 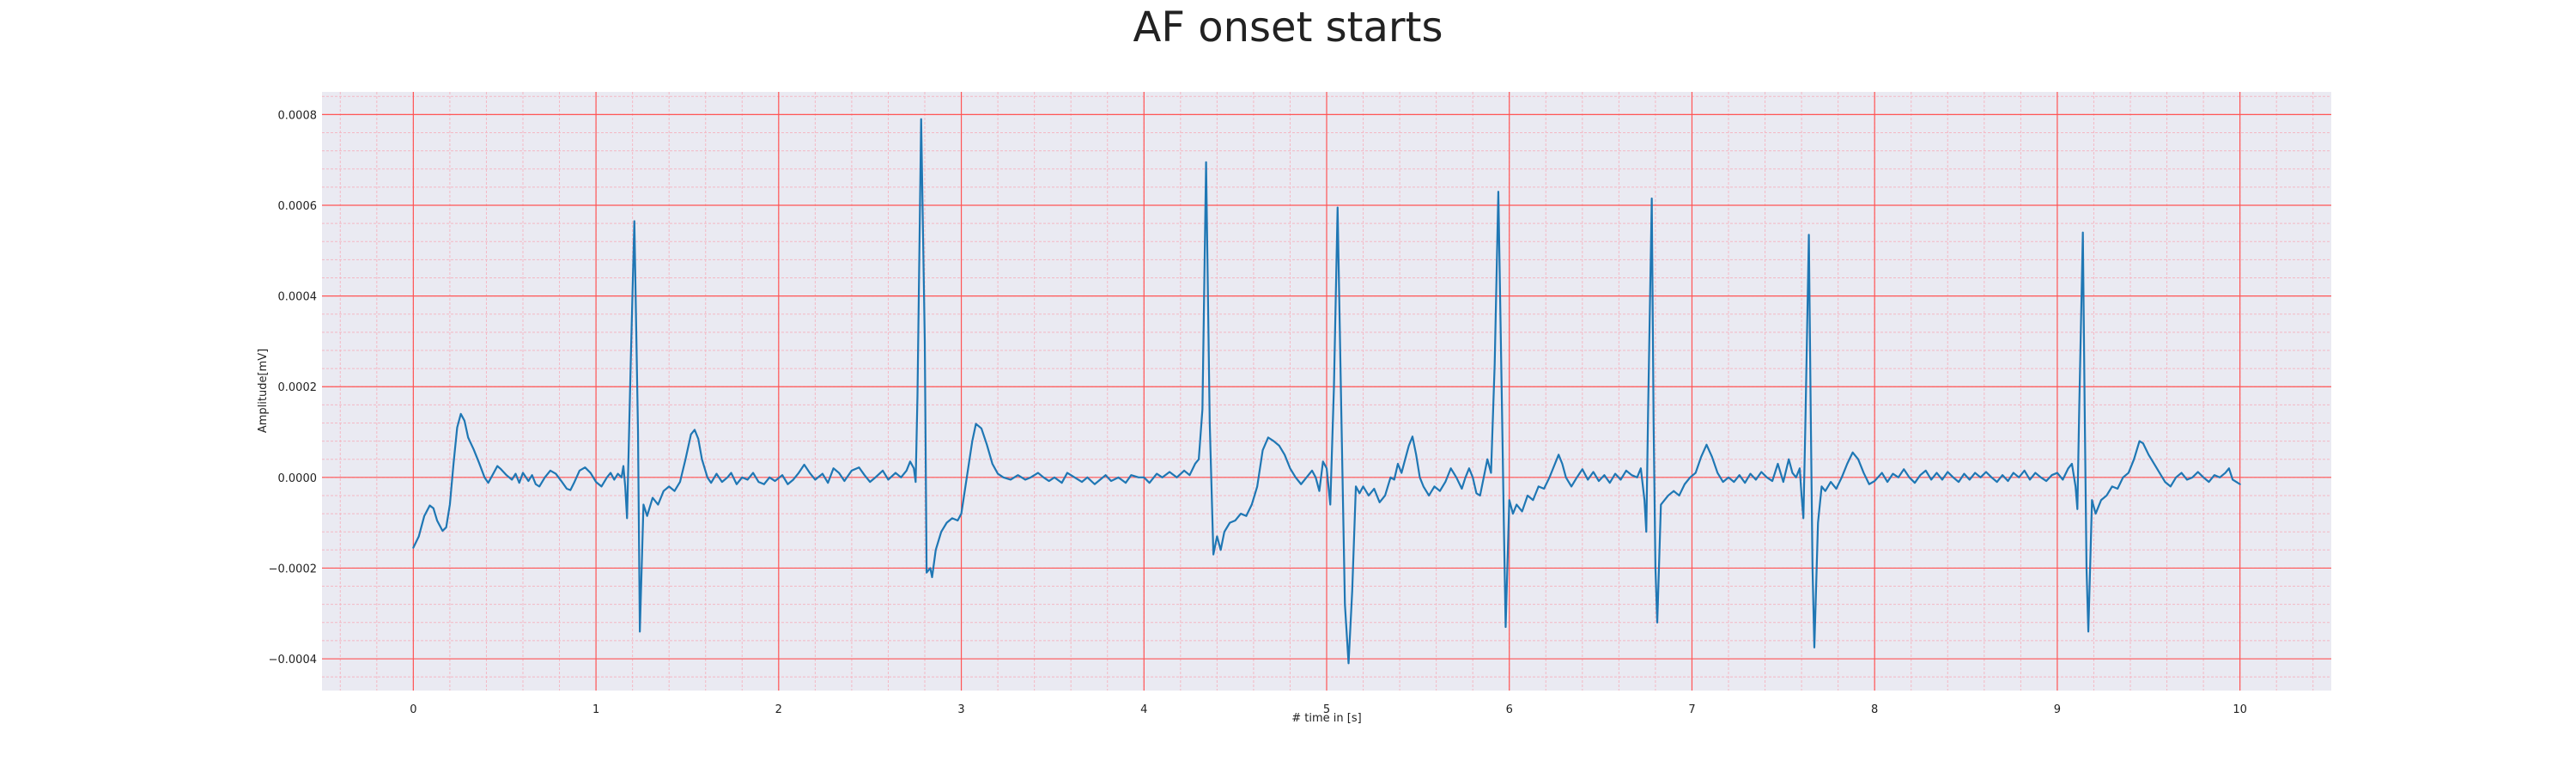 What do you see at coordinates (298, 207) in the screenshot?
I see `y-tick-label: 0.0006` at bounding box center [298, 207].